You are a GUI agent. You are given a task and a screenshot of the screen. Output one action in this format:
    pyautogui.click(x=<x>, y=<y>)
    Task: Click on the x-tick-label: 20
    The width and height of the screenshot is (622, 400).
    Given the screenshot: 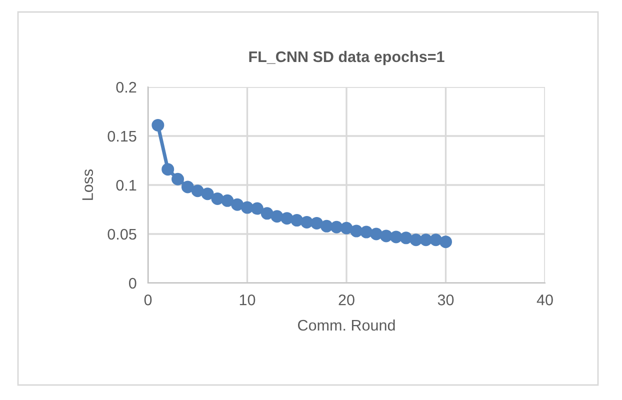 What is the action you would take?
    pyautogui.click(x=346, y=300)
    